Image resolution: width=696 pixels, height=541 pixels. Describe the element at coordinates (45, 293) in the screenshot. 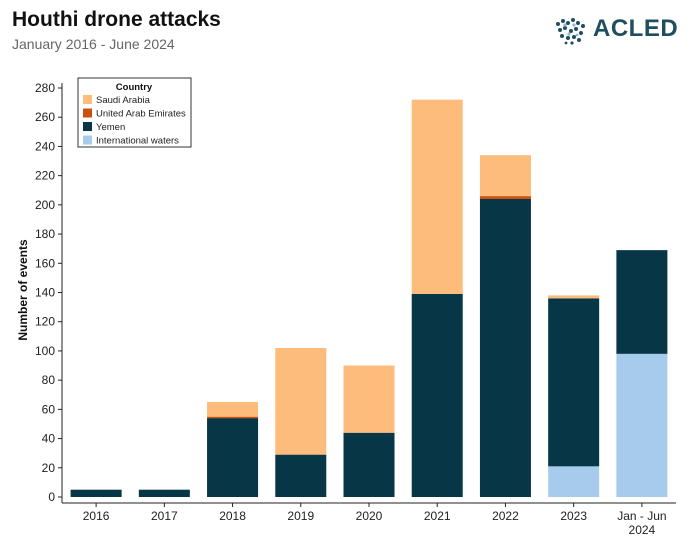

I see `y-tick-label: 140` at that location.